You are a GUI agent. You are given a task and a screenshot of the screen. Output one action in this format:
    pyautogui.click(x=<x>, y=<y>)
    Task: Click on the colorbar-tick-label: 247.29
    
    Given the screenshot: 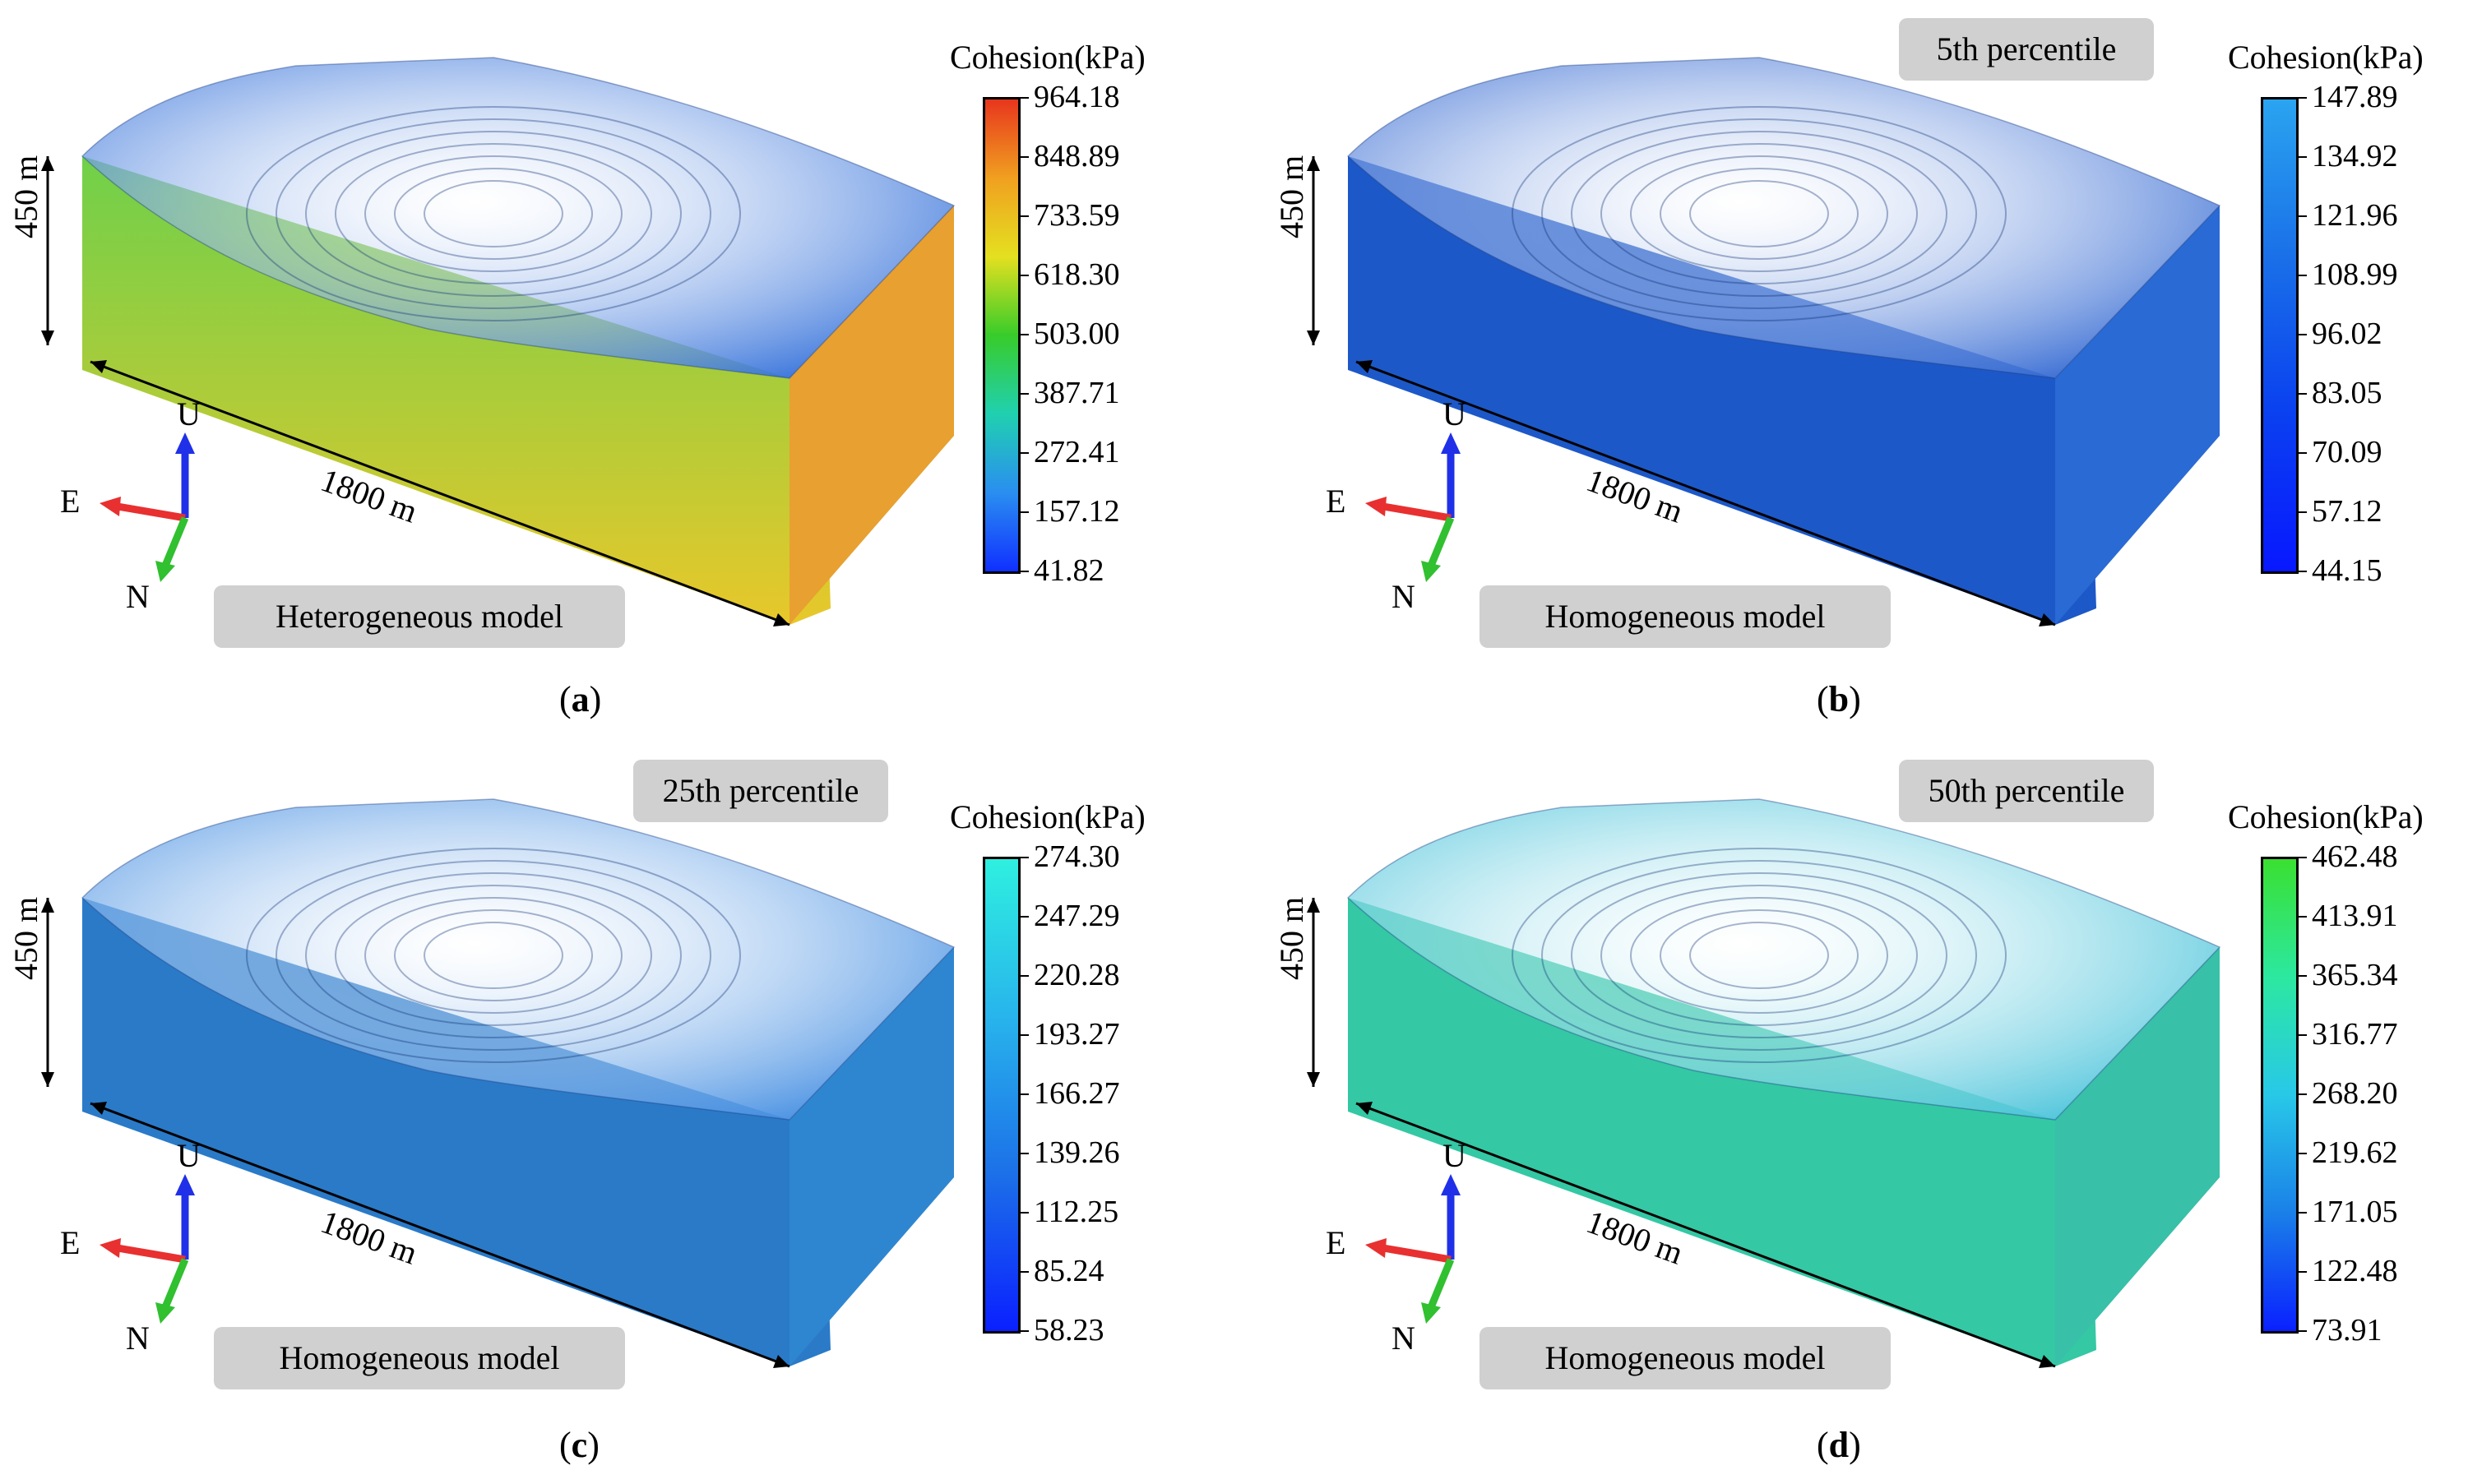 What is the action you would take?
    pyautogui.click(x=1077, y=916)
    